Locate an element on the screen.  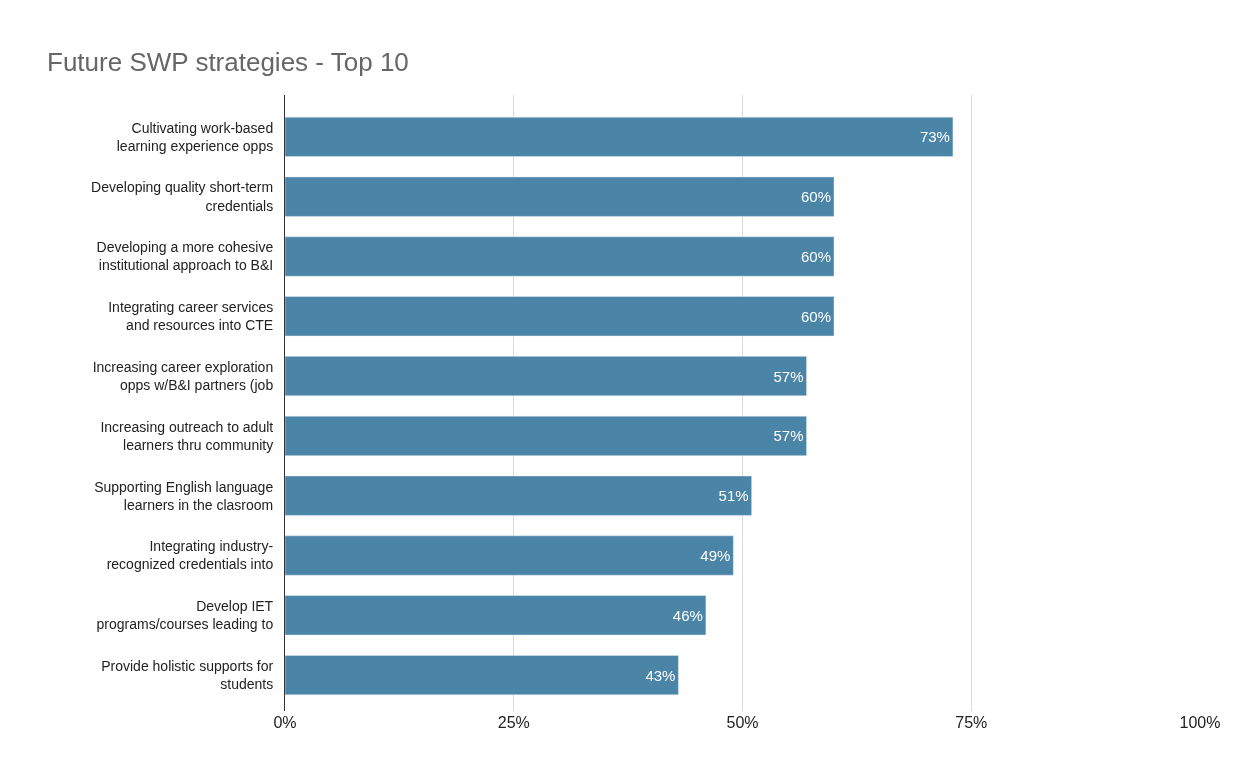
y-tick-label: Increasing career exploration opps w/B&I partners (job is located at coordinates (183, 376).